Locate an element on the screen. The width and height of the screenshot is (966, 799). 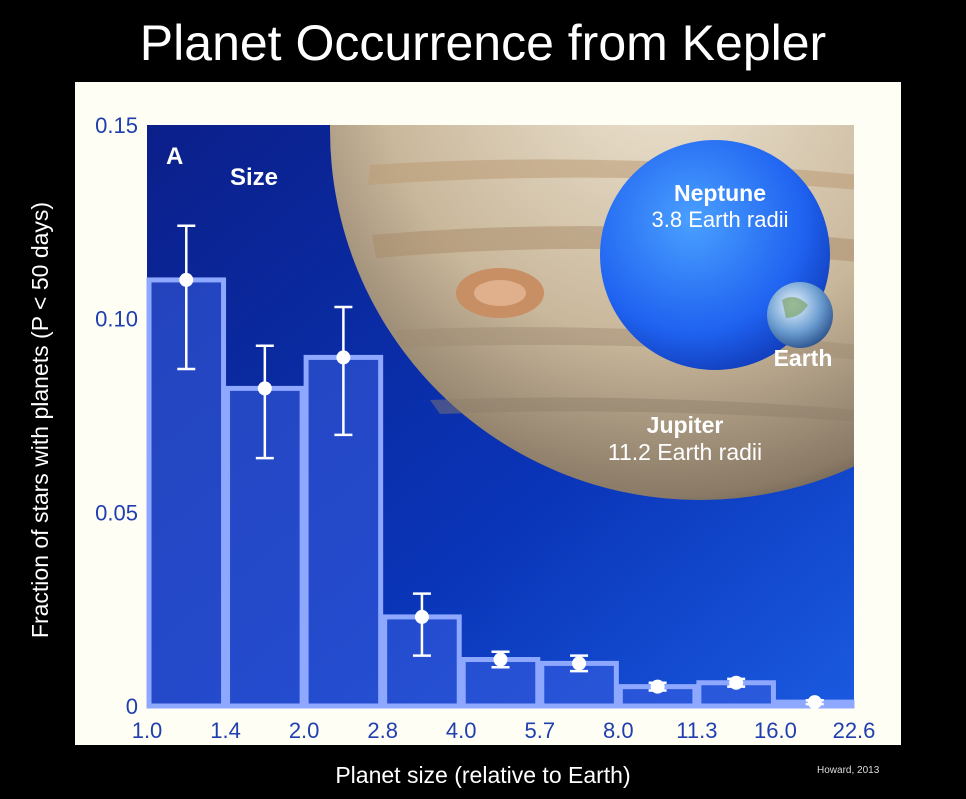
x-tick-label: 4.0 is located at coordinates (461, 730).